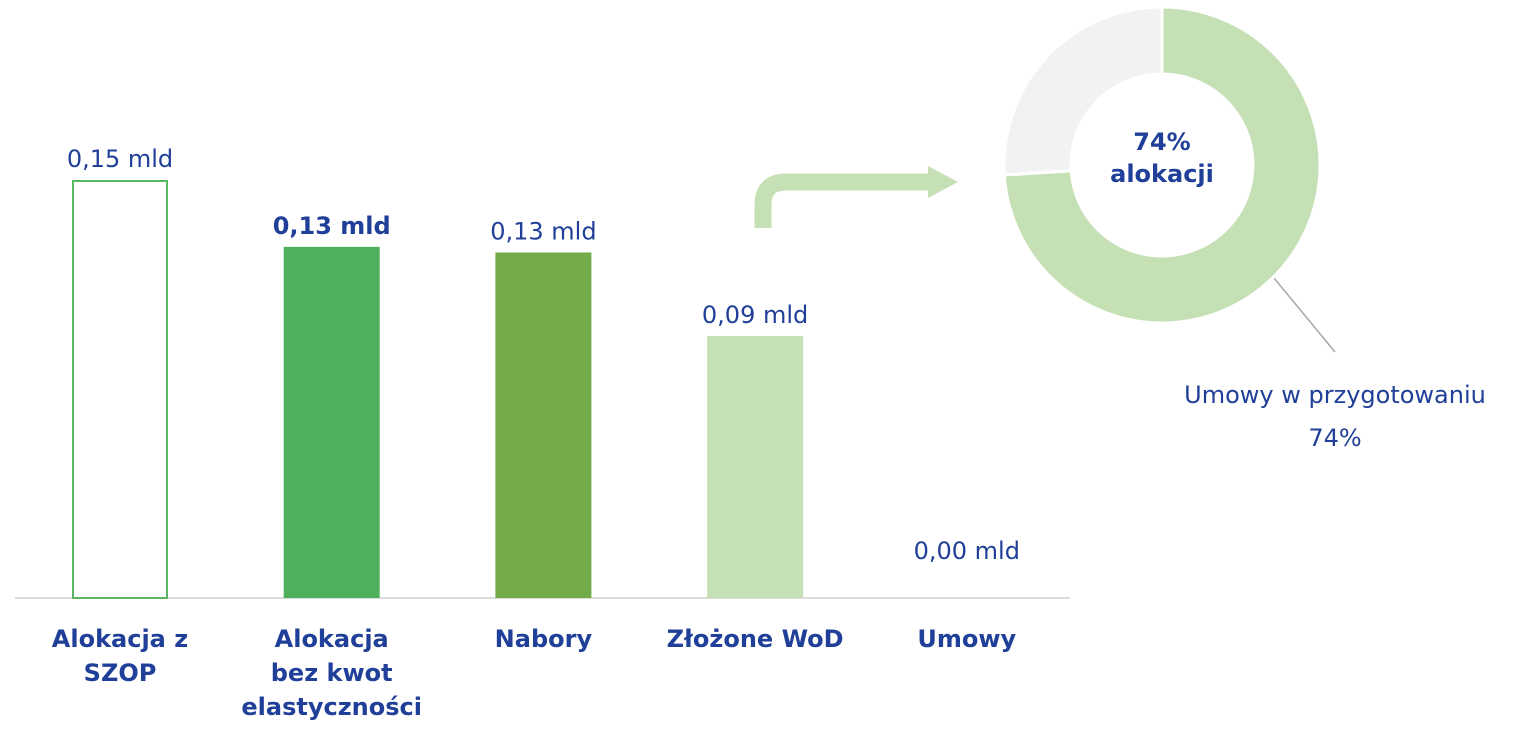 This screenshot has height=734, width=1519. I want to click on x-tick-label: Umowy, so click(967, 639).